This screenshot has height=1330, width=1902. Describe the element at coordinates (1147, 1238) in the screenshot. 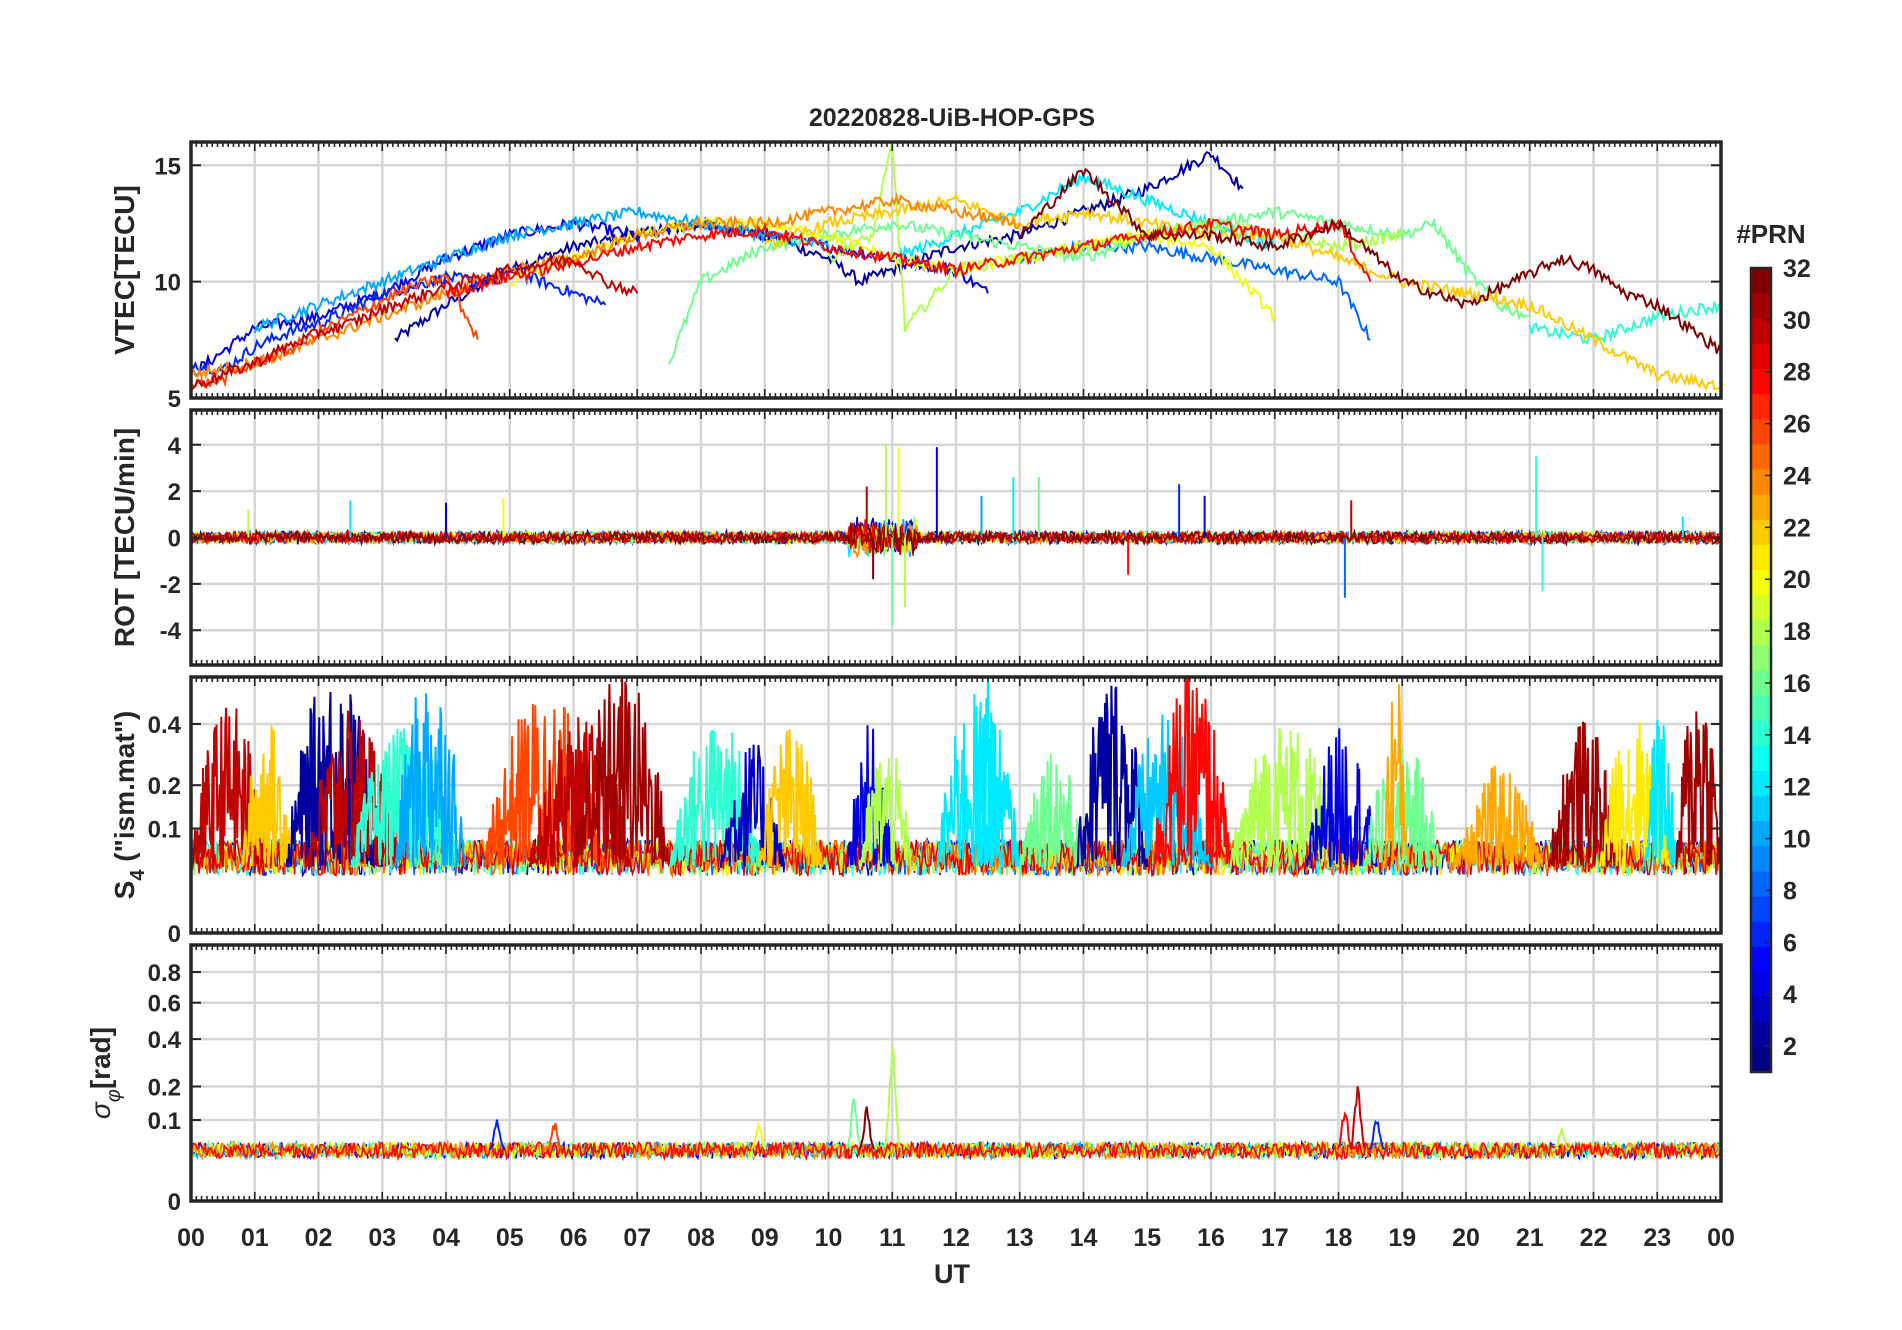

I see `x-tick-label: 15` at that location.